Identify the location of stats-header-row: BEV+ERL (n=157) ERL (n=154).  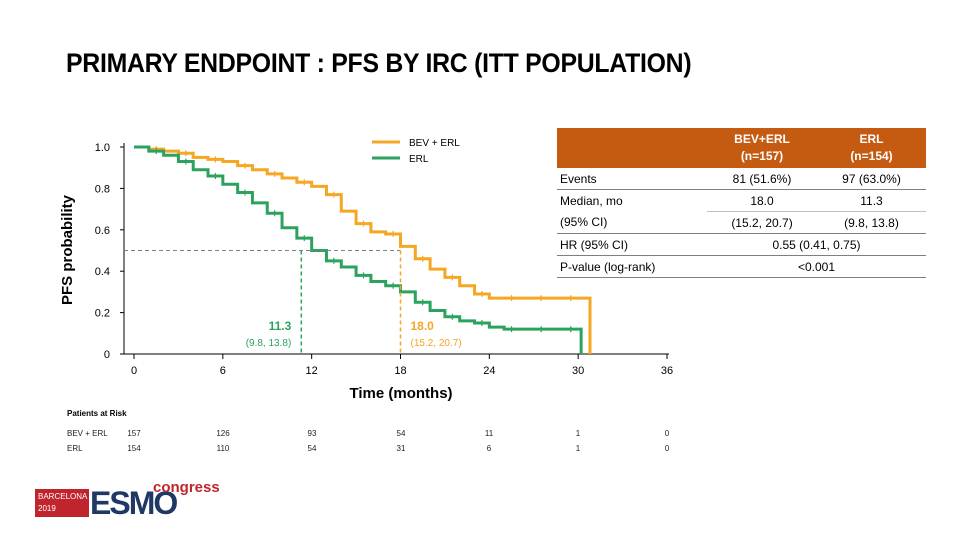
(741, 148).